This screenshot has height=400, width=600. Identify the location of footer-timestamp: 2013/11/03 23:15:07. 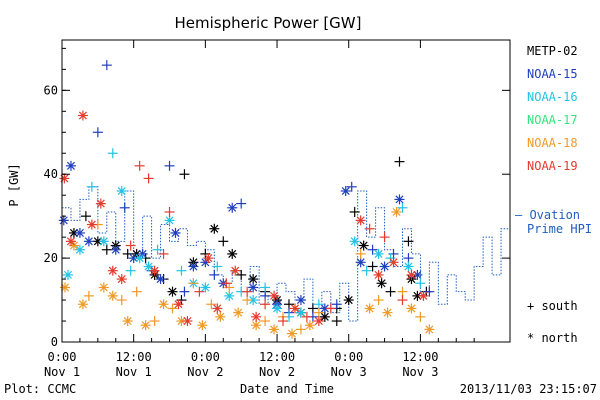
(528, 389).